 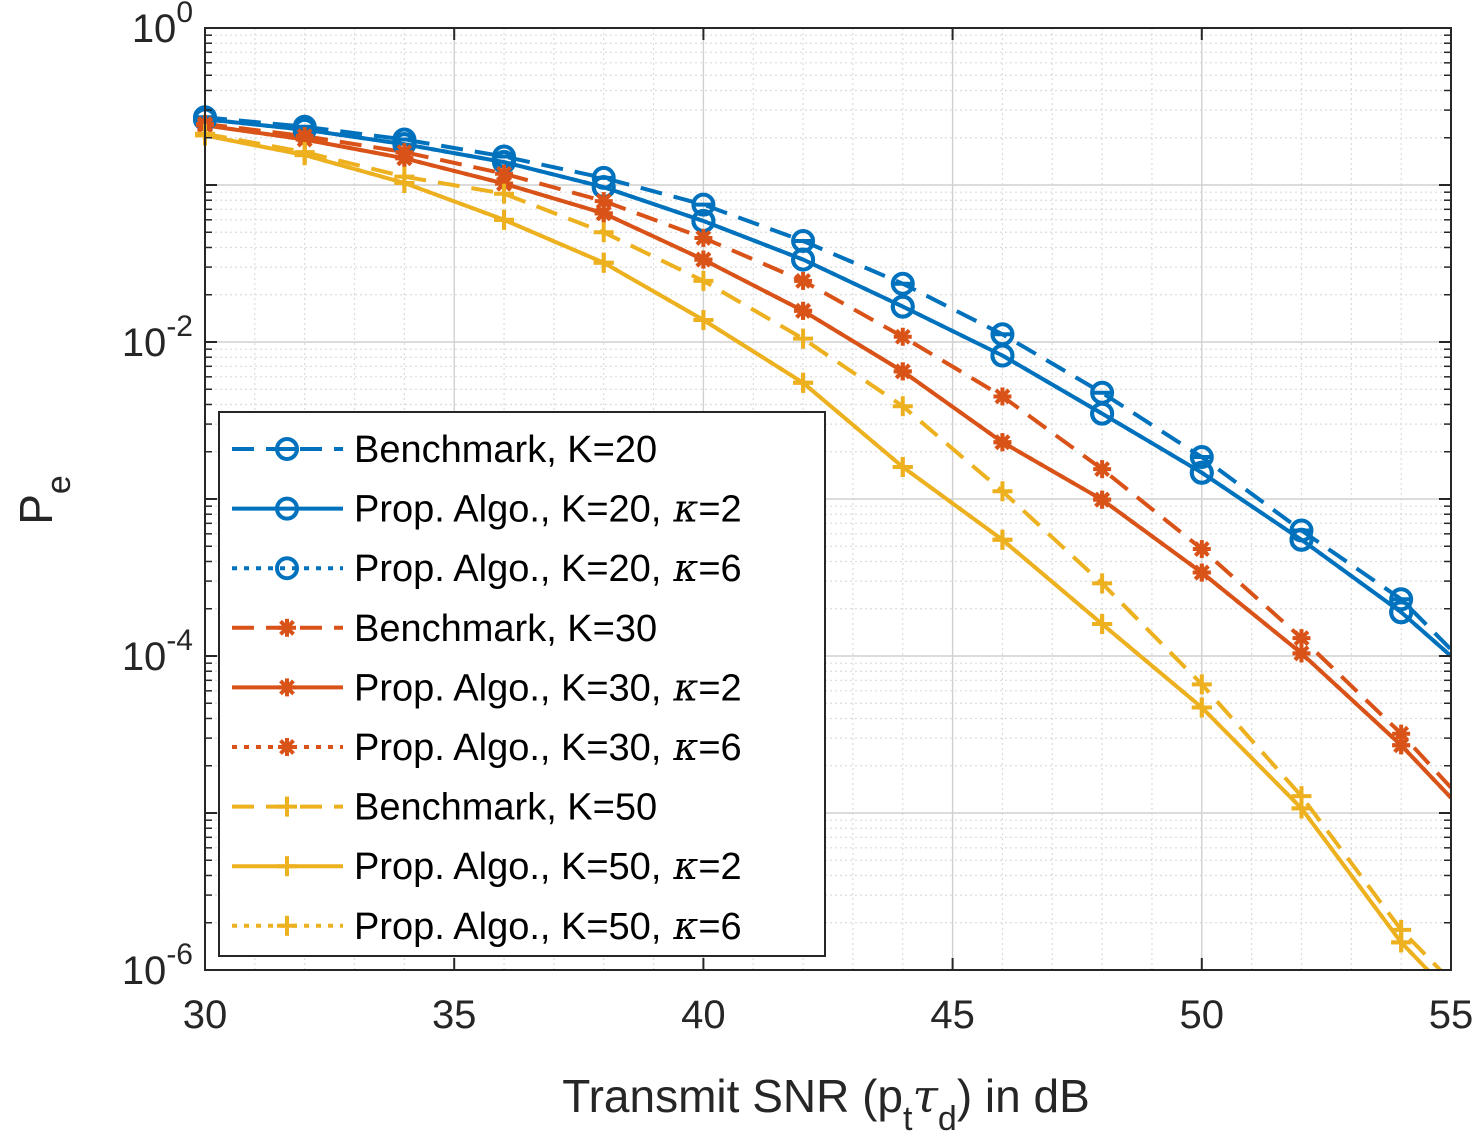 I want to click on legend-entry-2: Prop. Algo., K=20, κ=2, so click(x=487, y=509).